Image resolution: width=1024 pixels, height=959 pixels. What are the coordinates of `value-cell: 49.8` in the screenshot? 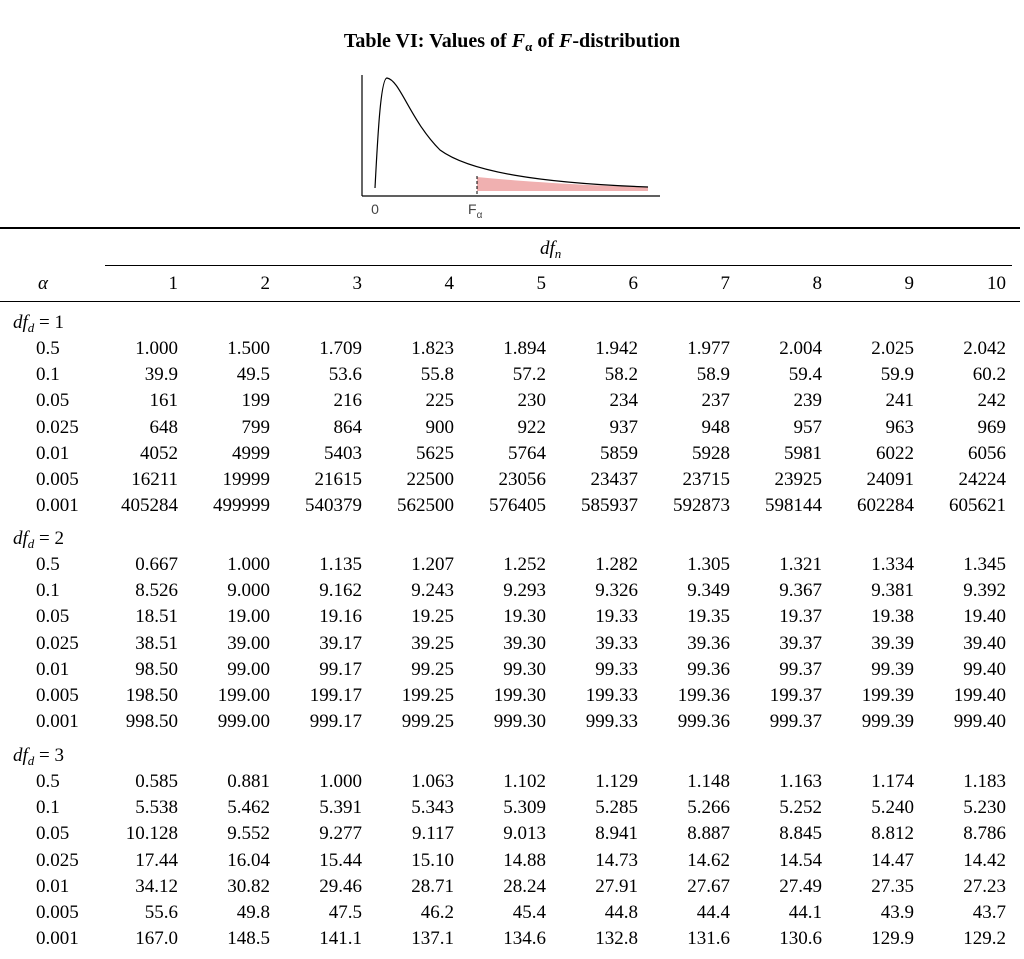 It's located at (253, 912).